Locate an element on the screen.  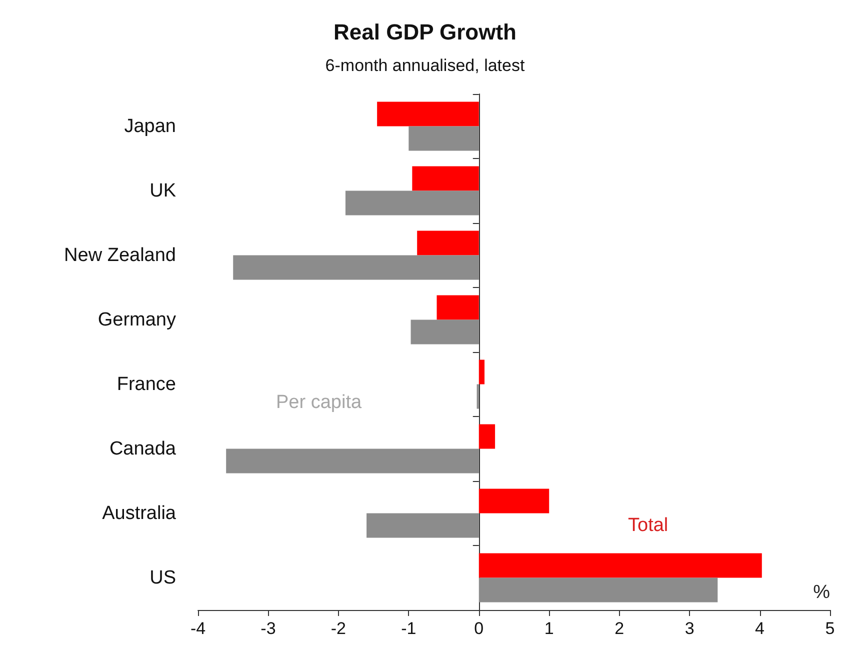
x-tick-label: 3 is located at coordinates (689, 628).